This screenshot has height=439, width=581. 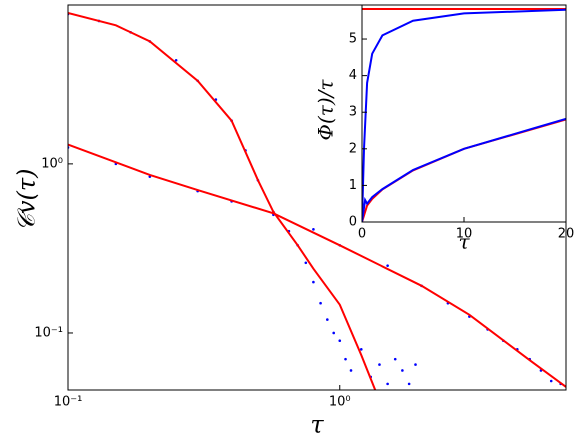 What do you see at coordinates (566, 234) in the screenshot?
I see `x-tick-label: 20` at bounding box center [566, 234].